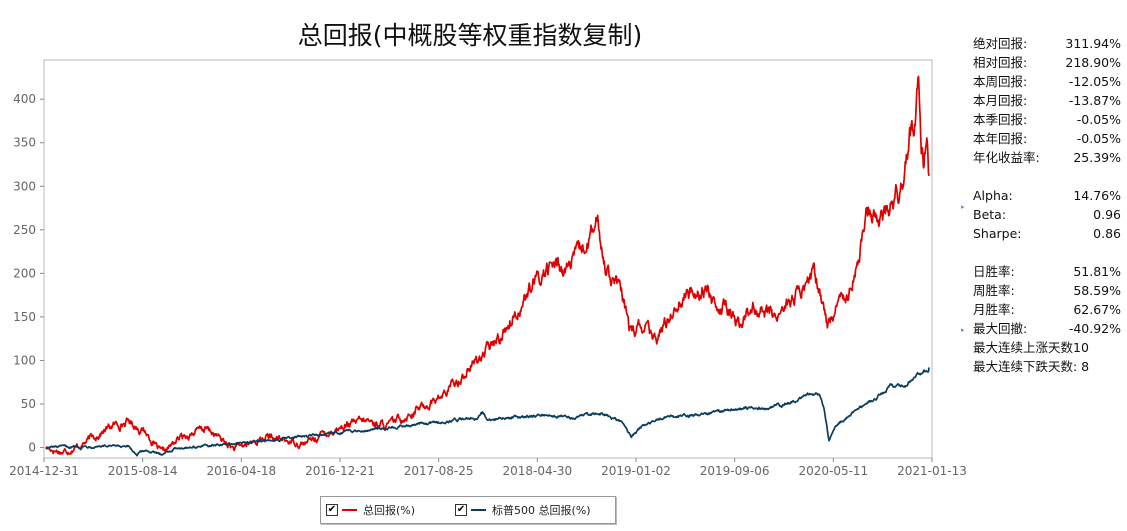 This screenshot has height=531, width=1127. What do you see at coordinates (1047, 290) in the screenshot?
I see `stat-weekly-winrate: 周胜率: 58.59%` at bounding box center [1047, 290].